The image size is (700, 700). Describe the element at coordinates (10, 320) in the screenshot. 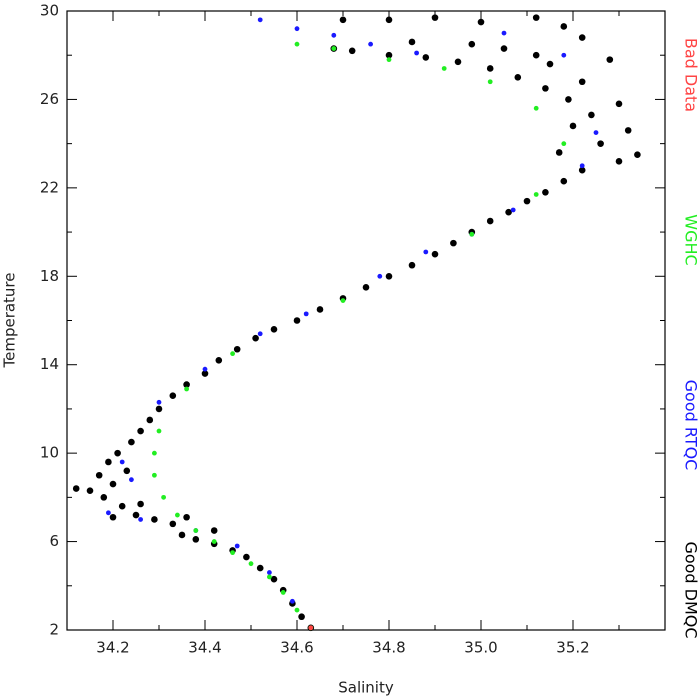

I see `y-axis-label: Temperature` at that location.